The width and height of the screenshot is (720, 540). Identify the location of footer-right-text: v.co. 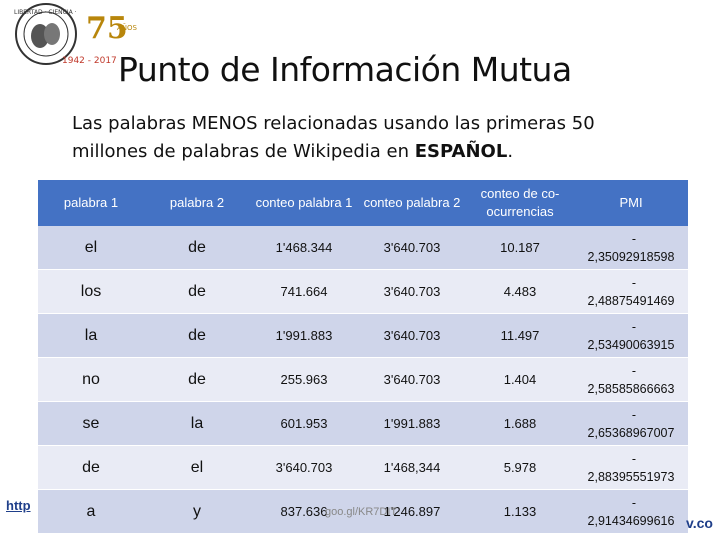
(699, 523).